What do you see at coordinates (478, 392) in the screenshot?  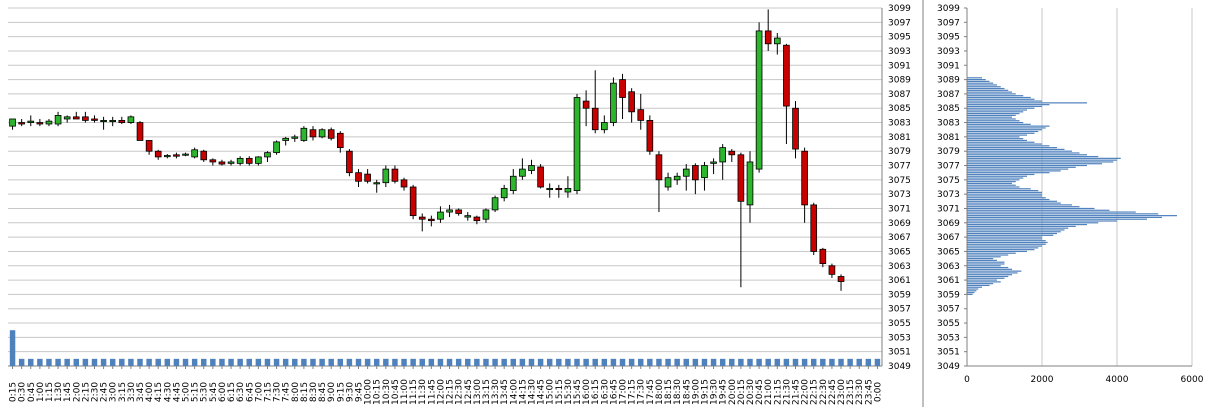 I see `x-tick-label: 13:00` at bounding box center [478, 392].